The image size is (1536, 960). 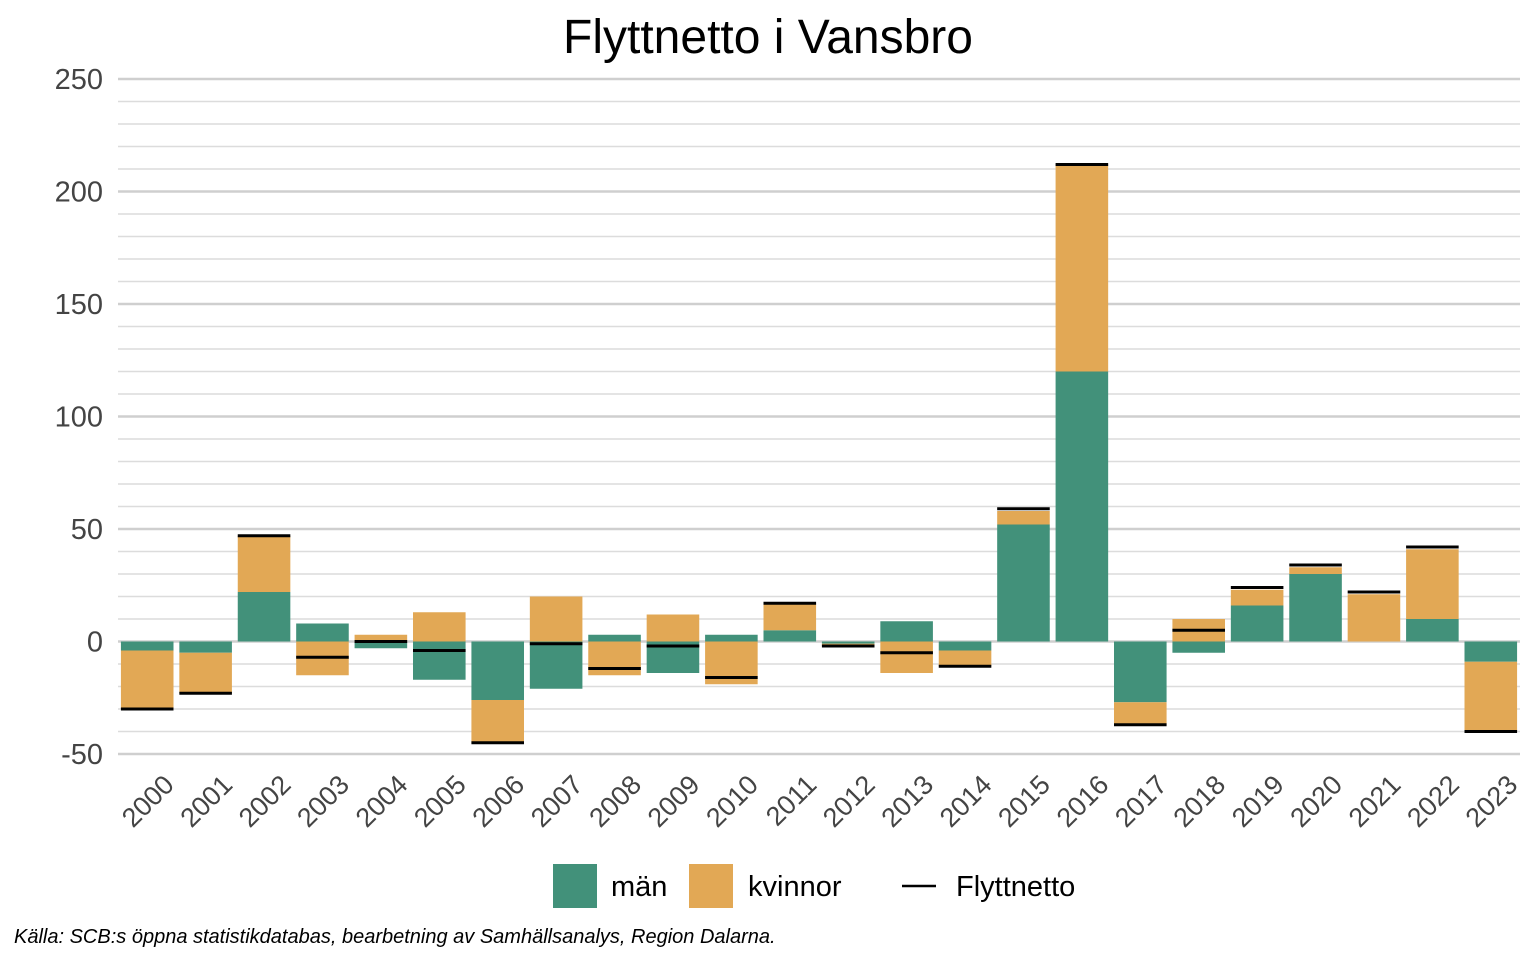 What do you see at coordinates (575, 886) in the screenshot?
I see `legend-swatch-man` at bounding box center [575, 886].